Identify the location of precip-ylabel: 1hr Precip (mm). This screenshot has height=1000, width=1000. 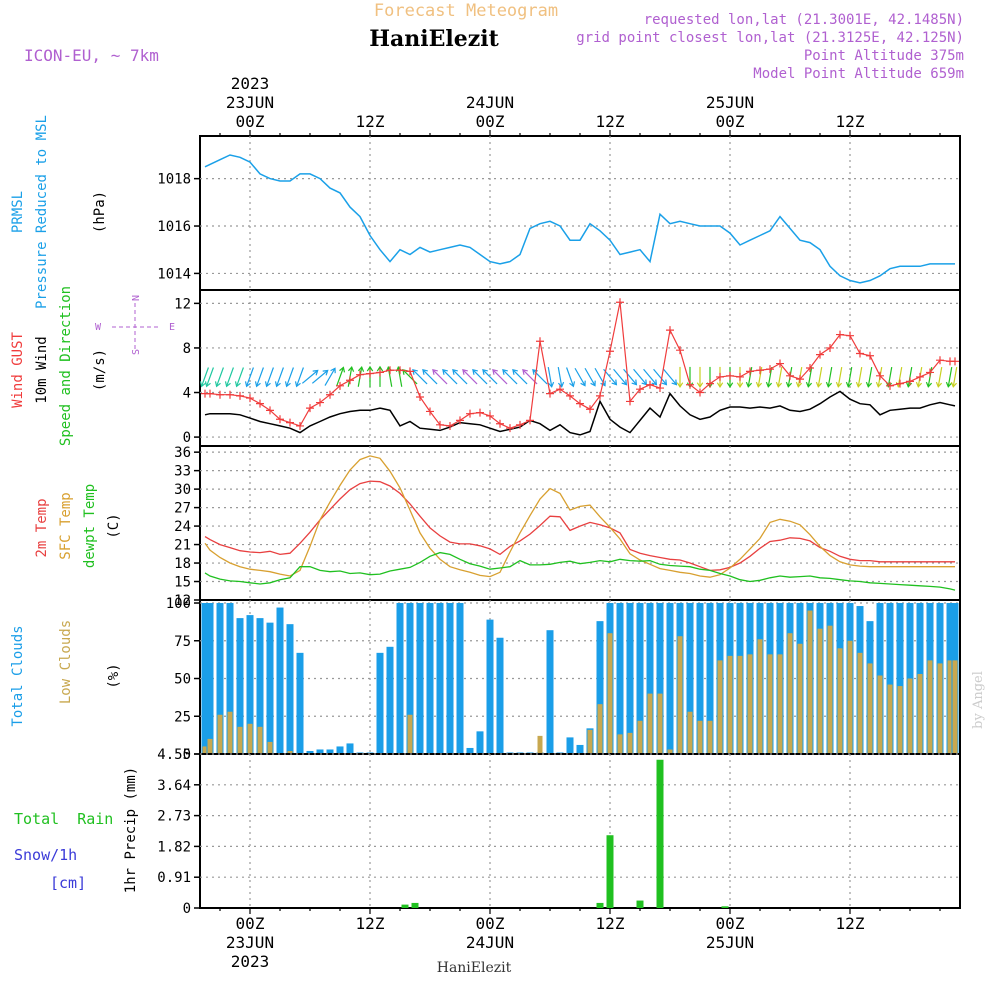
(131, 830).